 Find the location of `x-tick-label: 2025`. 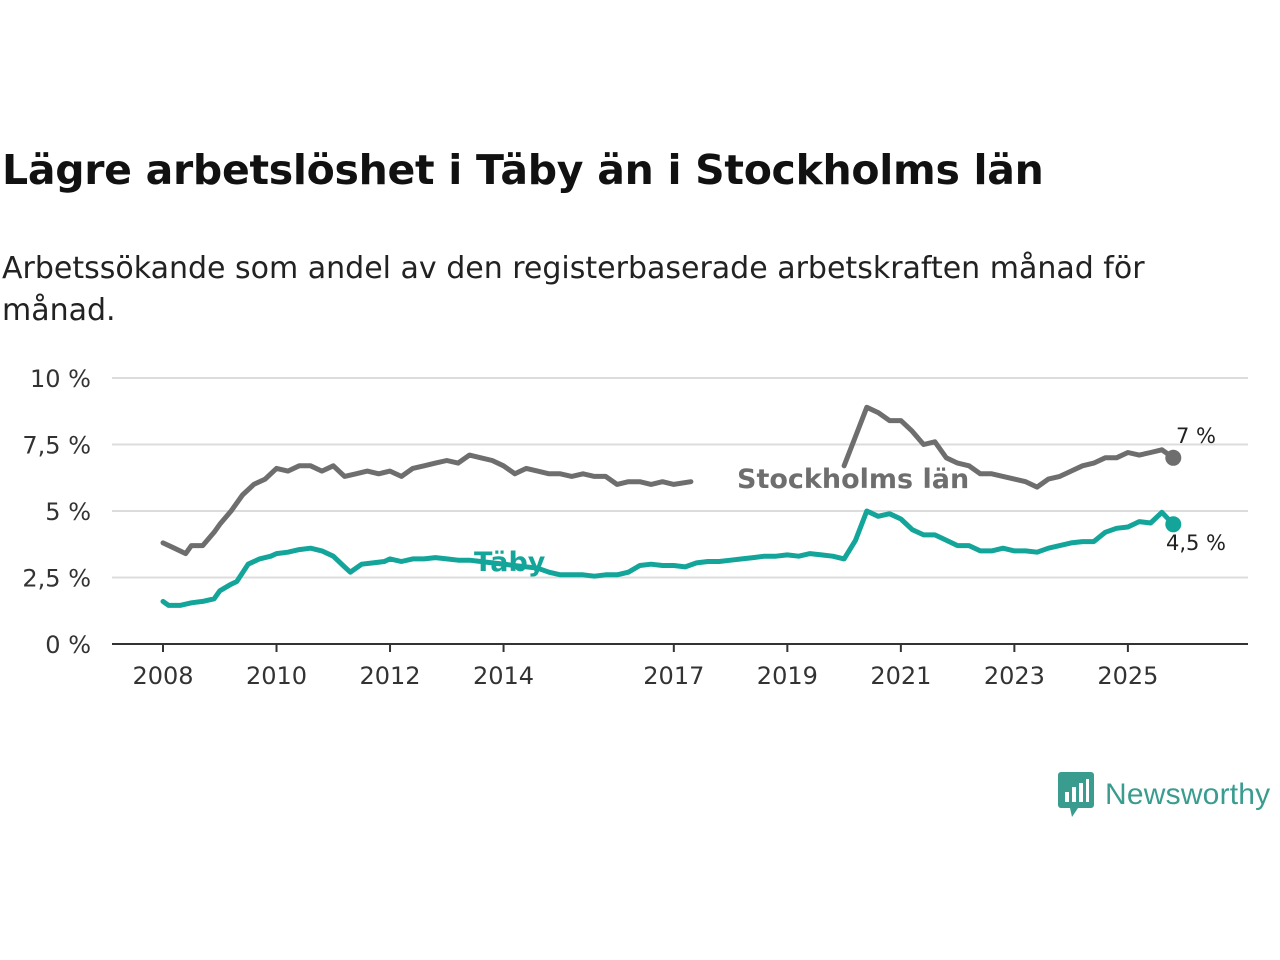

x-tick-label: 2025 is located at coordinates (1127, 676).